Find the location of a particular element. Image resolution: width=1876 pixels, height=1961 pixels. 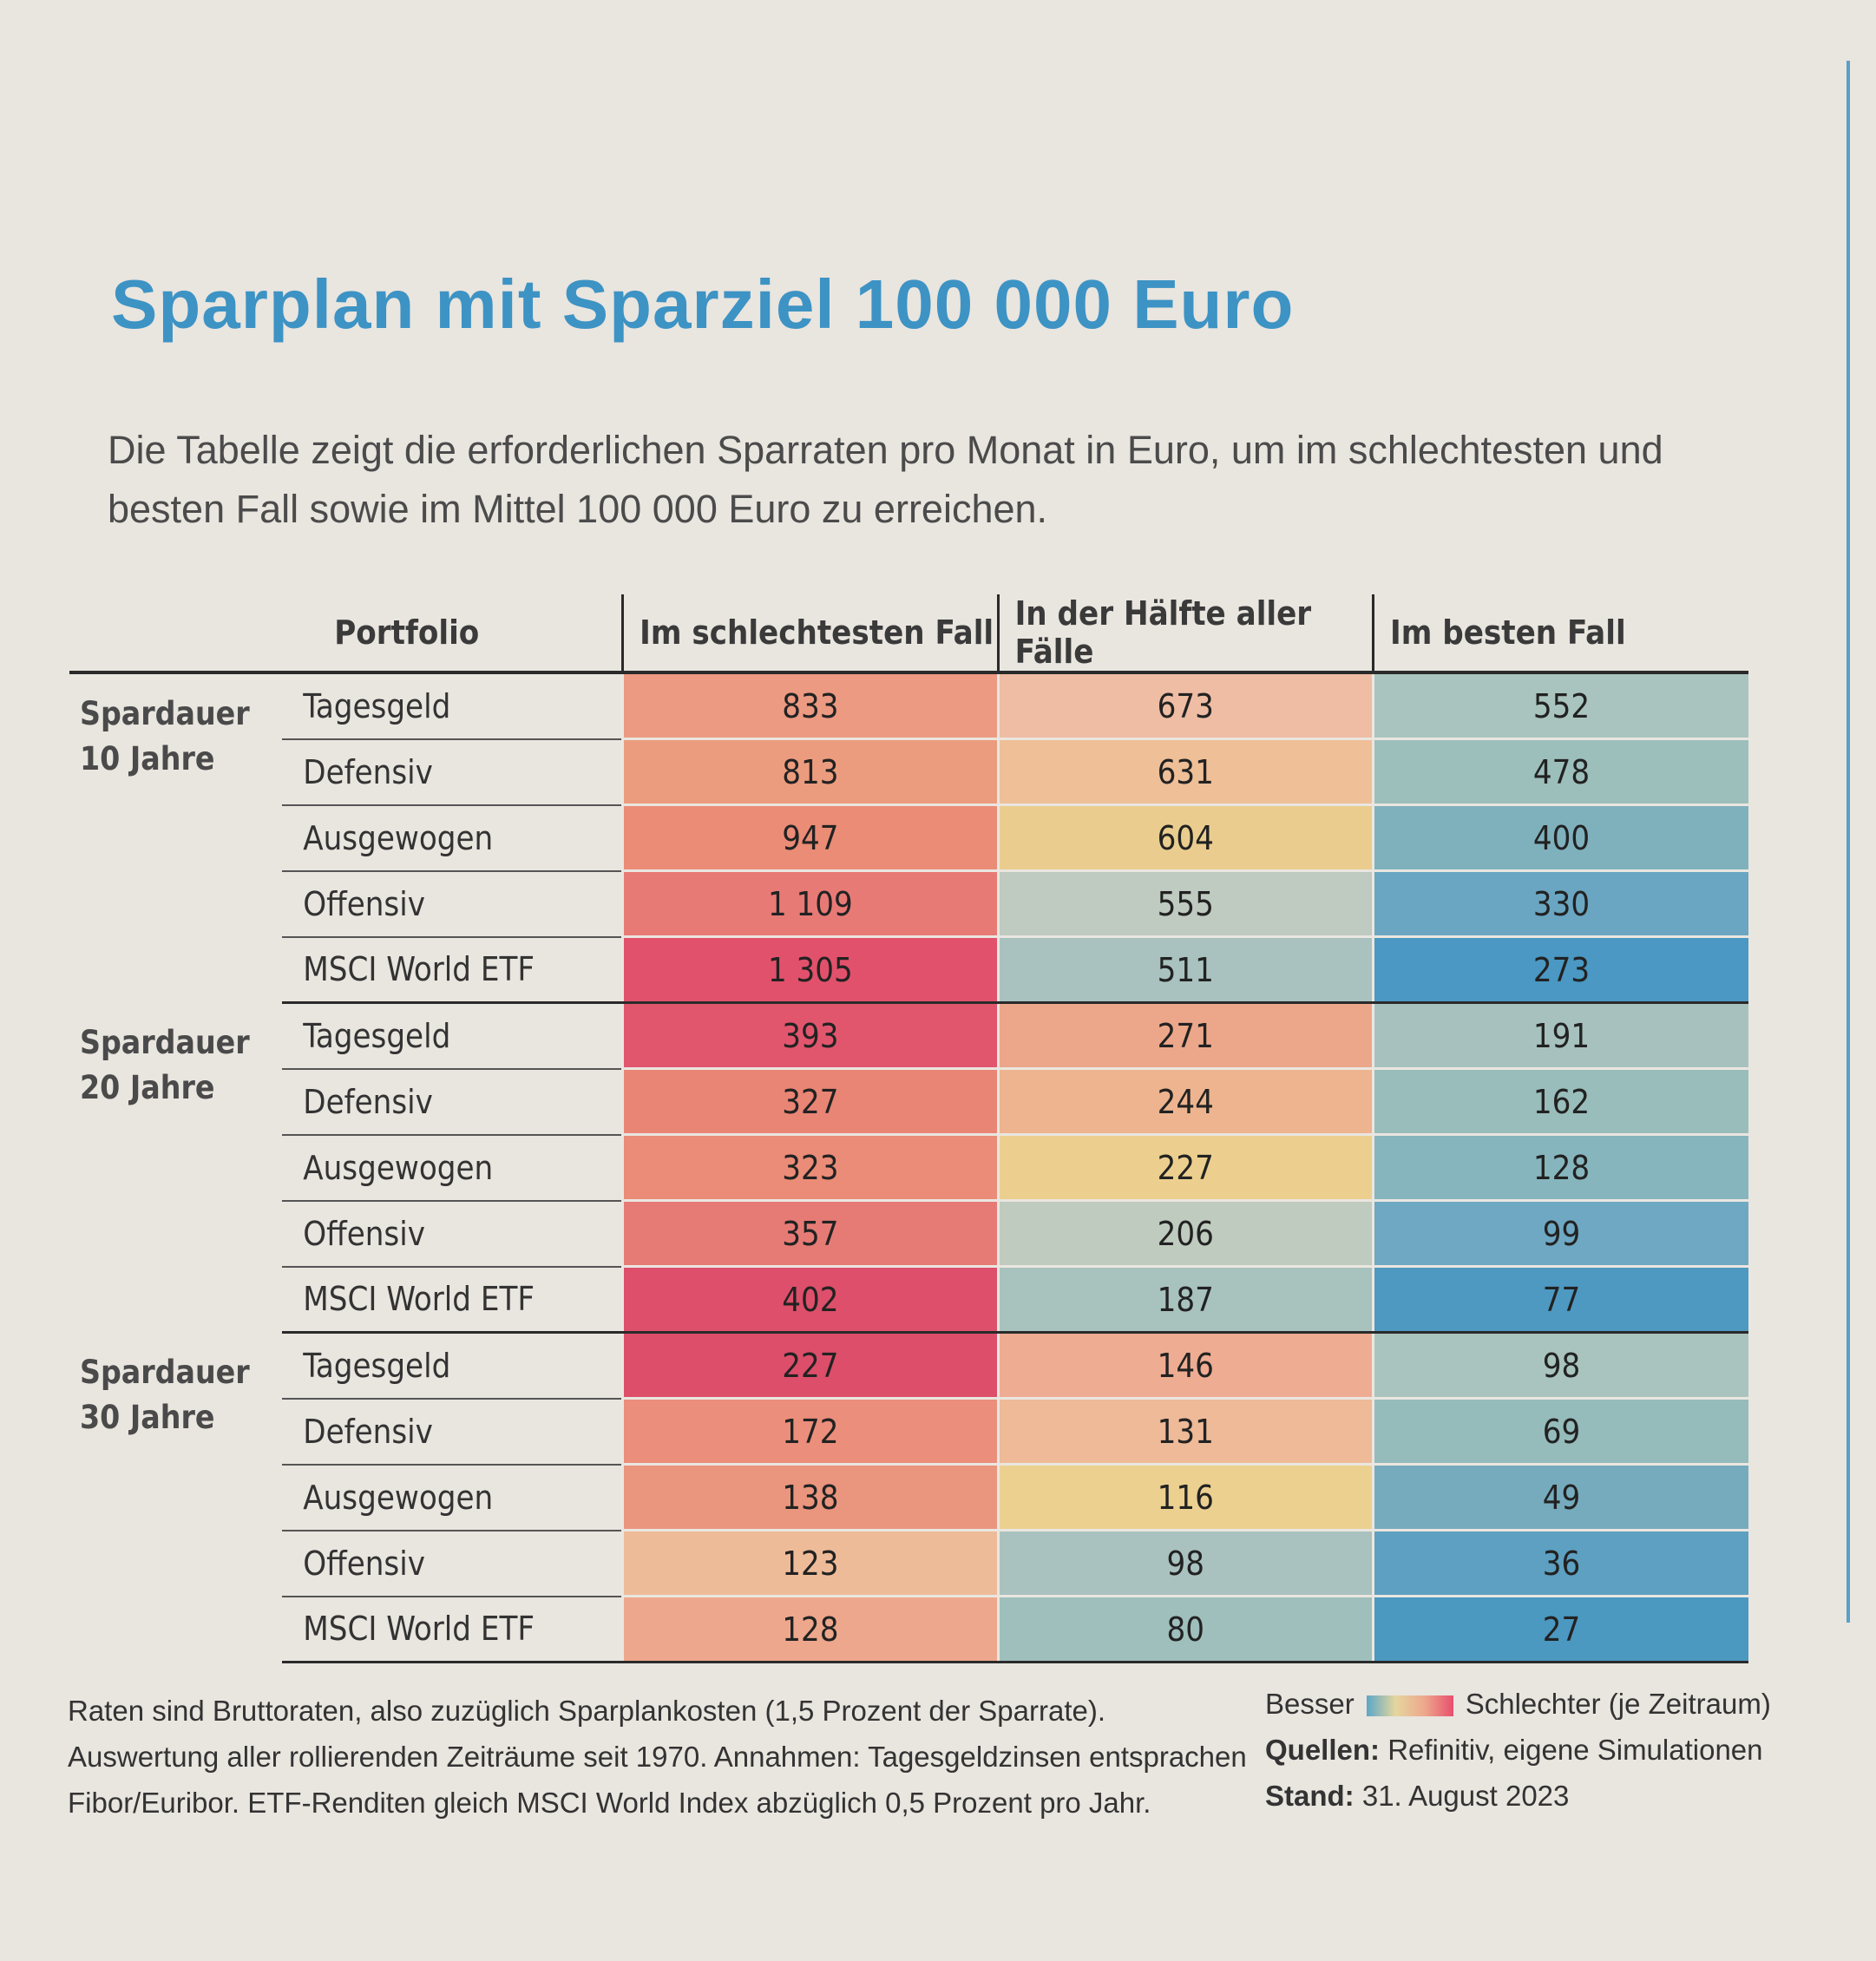

median-case-value-cell: 244 is located at coordinates (1185, 1102).